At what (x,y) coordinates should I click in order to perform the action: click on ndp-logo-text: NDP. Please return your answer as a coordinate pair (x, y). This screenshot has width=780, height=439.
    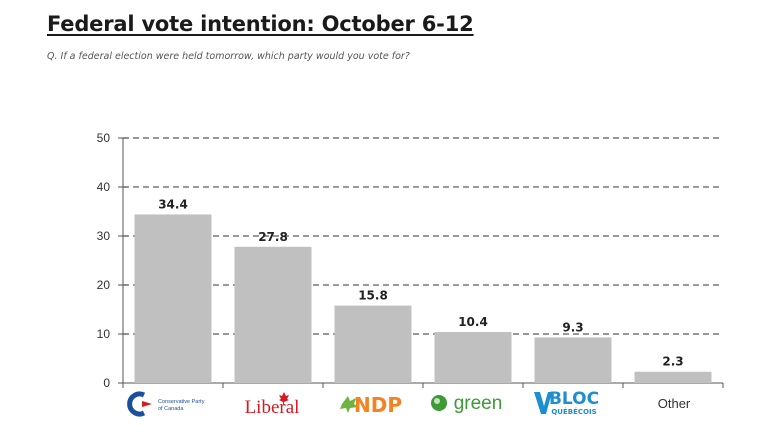
    Looking at the image, I should click on (378, 405).